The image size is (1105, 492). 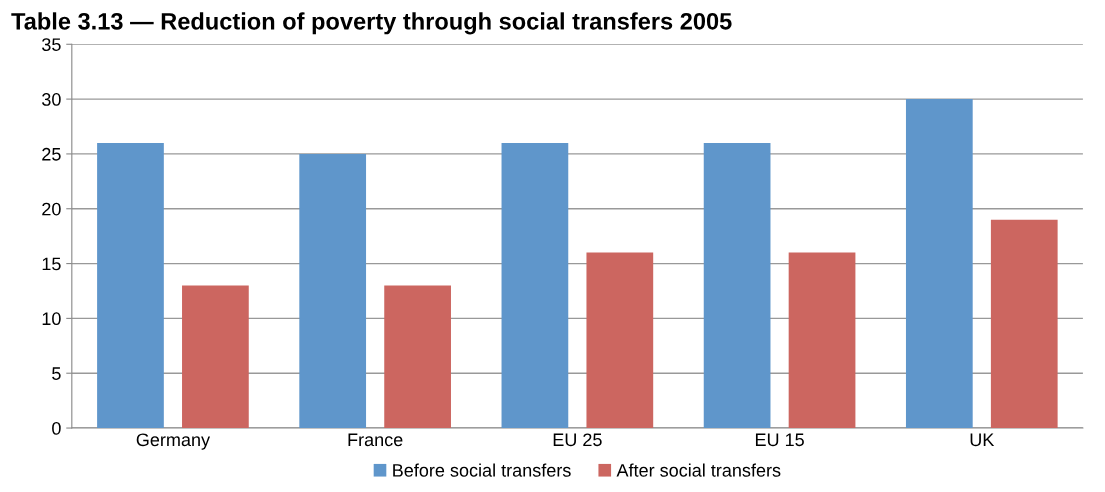 What do you see at coordinates (482, 470) in the screenshot?
I see `legend-label: Before social transfers` at bounding box center [482, 470].